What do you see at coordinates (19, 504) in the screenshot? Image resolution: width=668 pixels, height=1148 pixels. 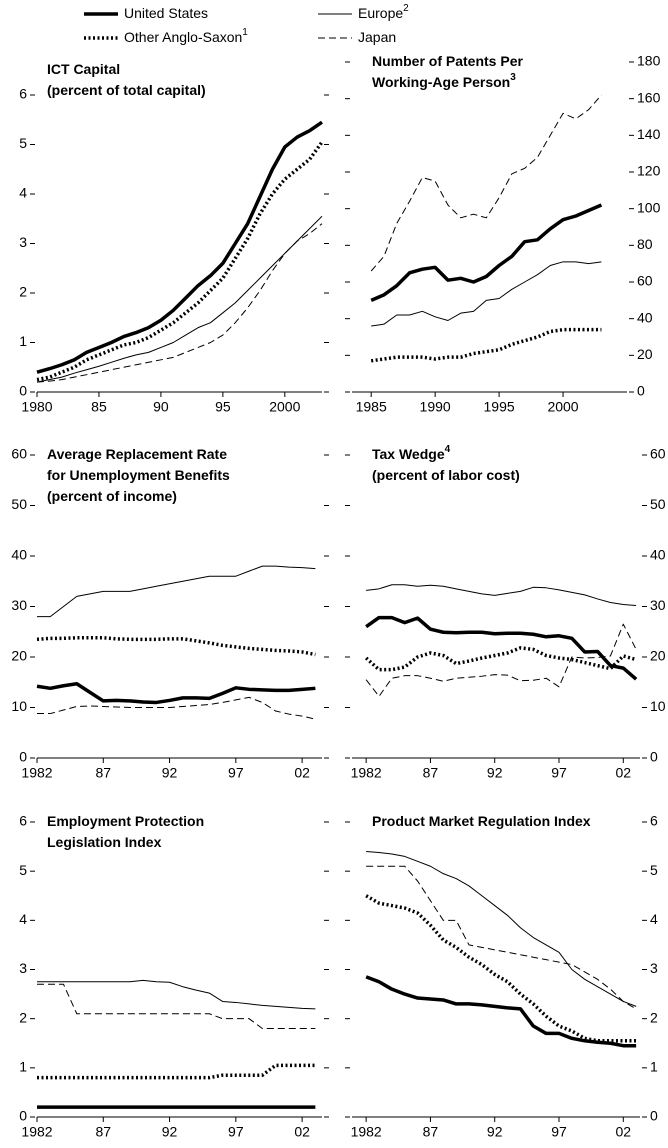 I see `y-tick-label: 50` at bounding box center [19, 504].